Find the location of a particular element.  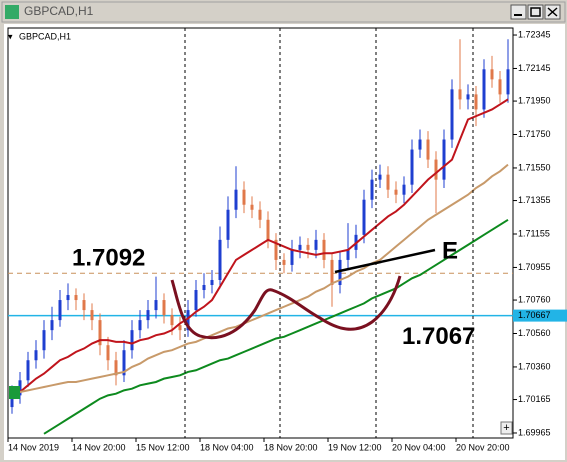

x-tick-label: 14 Nov 20:00 is located at coordinates (99, 447).